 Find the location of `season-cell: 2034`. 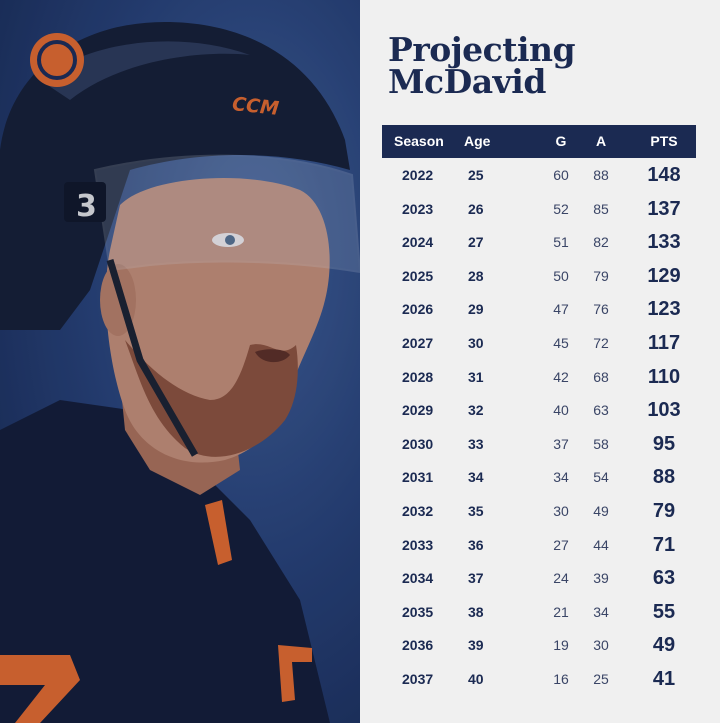

season-cell: 2034 is located at coordinates (418, 578).